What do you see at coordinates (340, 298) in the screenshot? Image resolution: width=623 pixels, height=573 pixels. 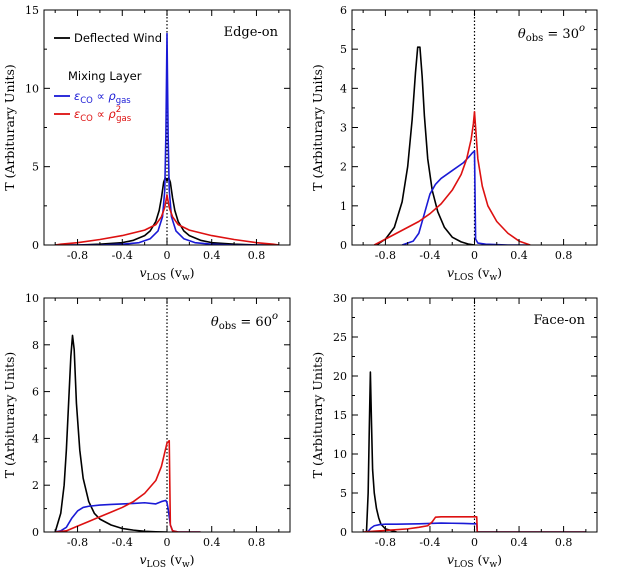 I see `y-tick-label: 30` at bounding box center [340, 298].